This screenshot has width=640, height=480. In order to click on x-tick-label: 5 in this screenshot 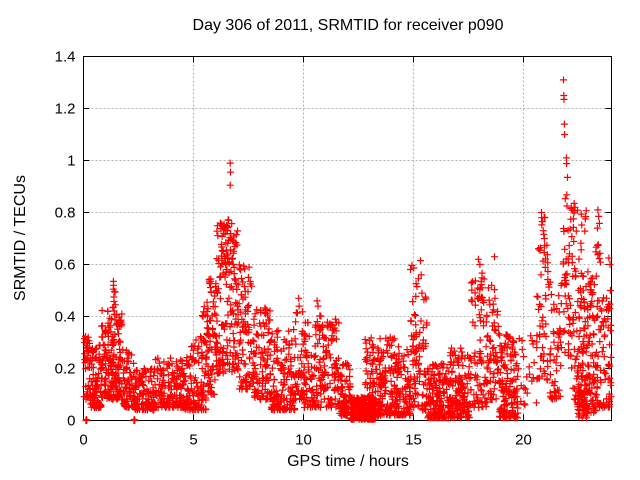, I will do `click(193, 440)`.